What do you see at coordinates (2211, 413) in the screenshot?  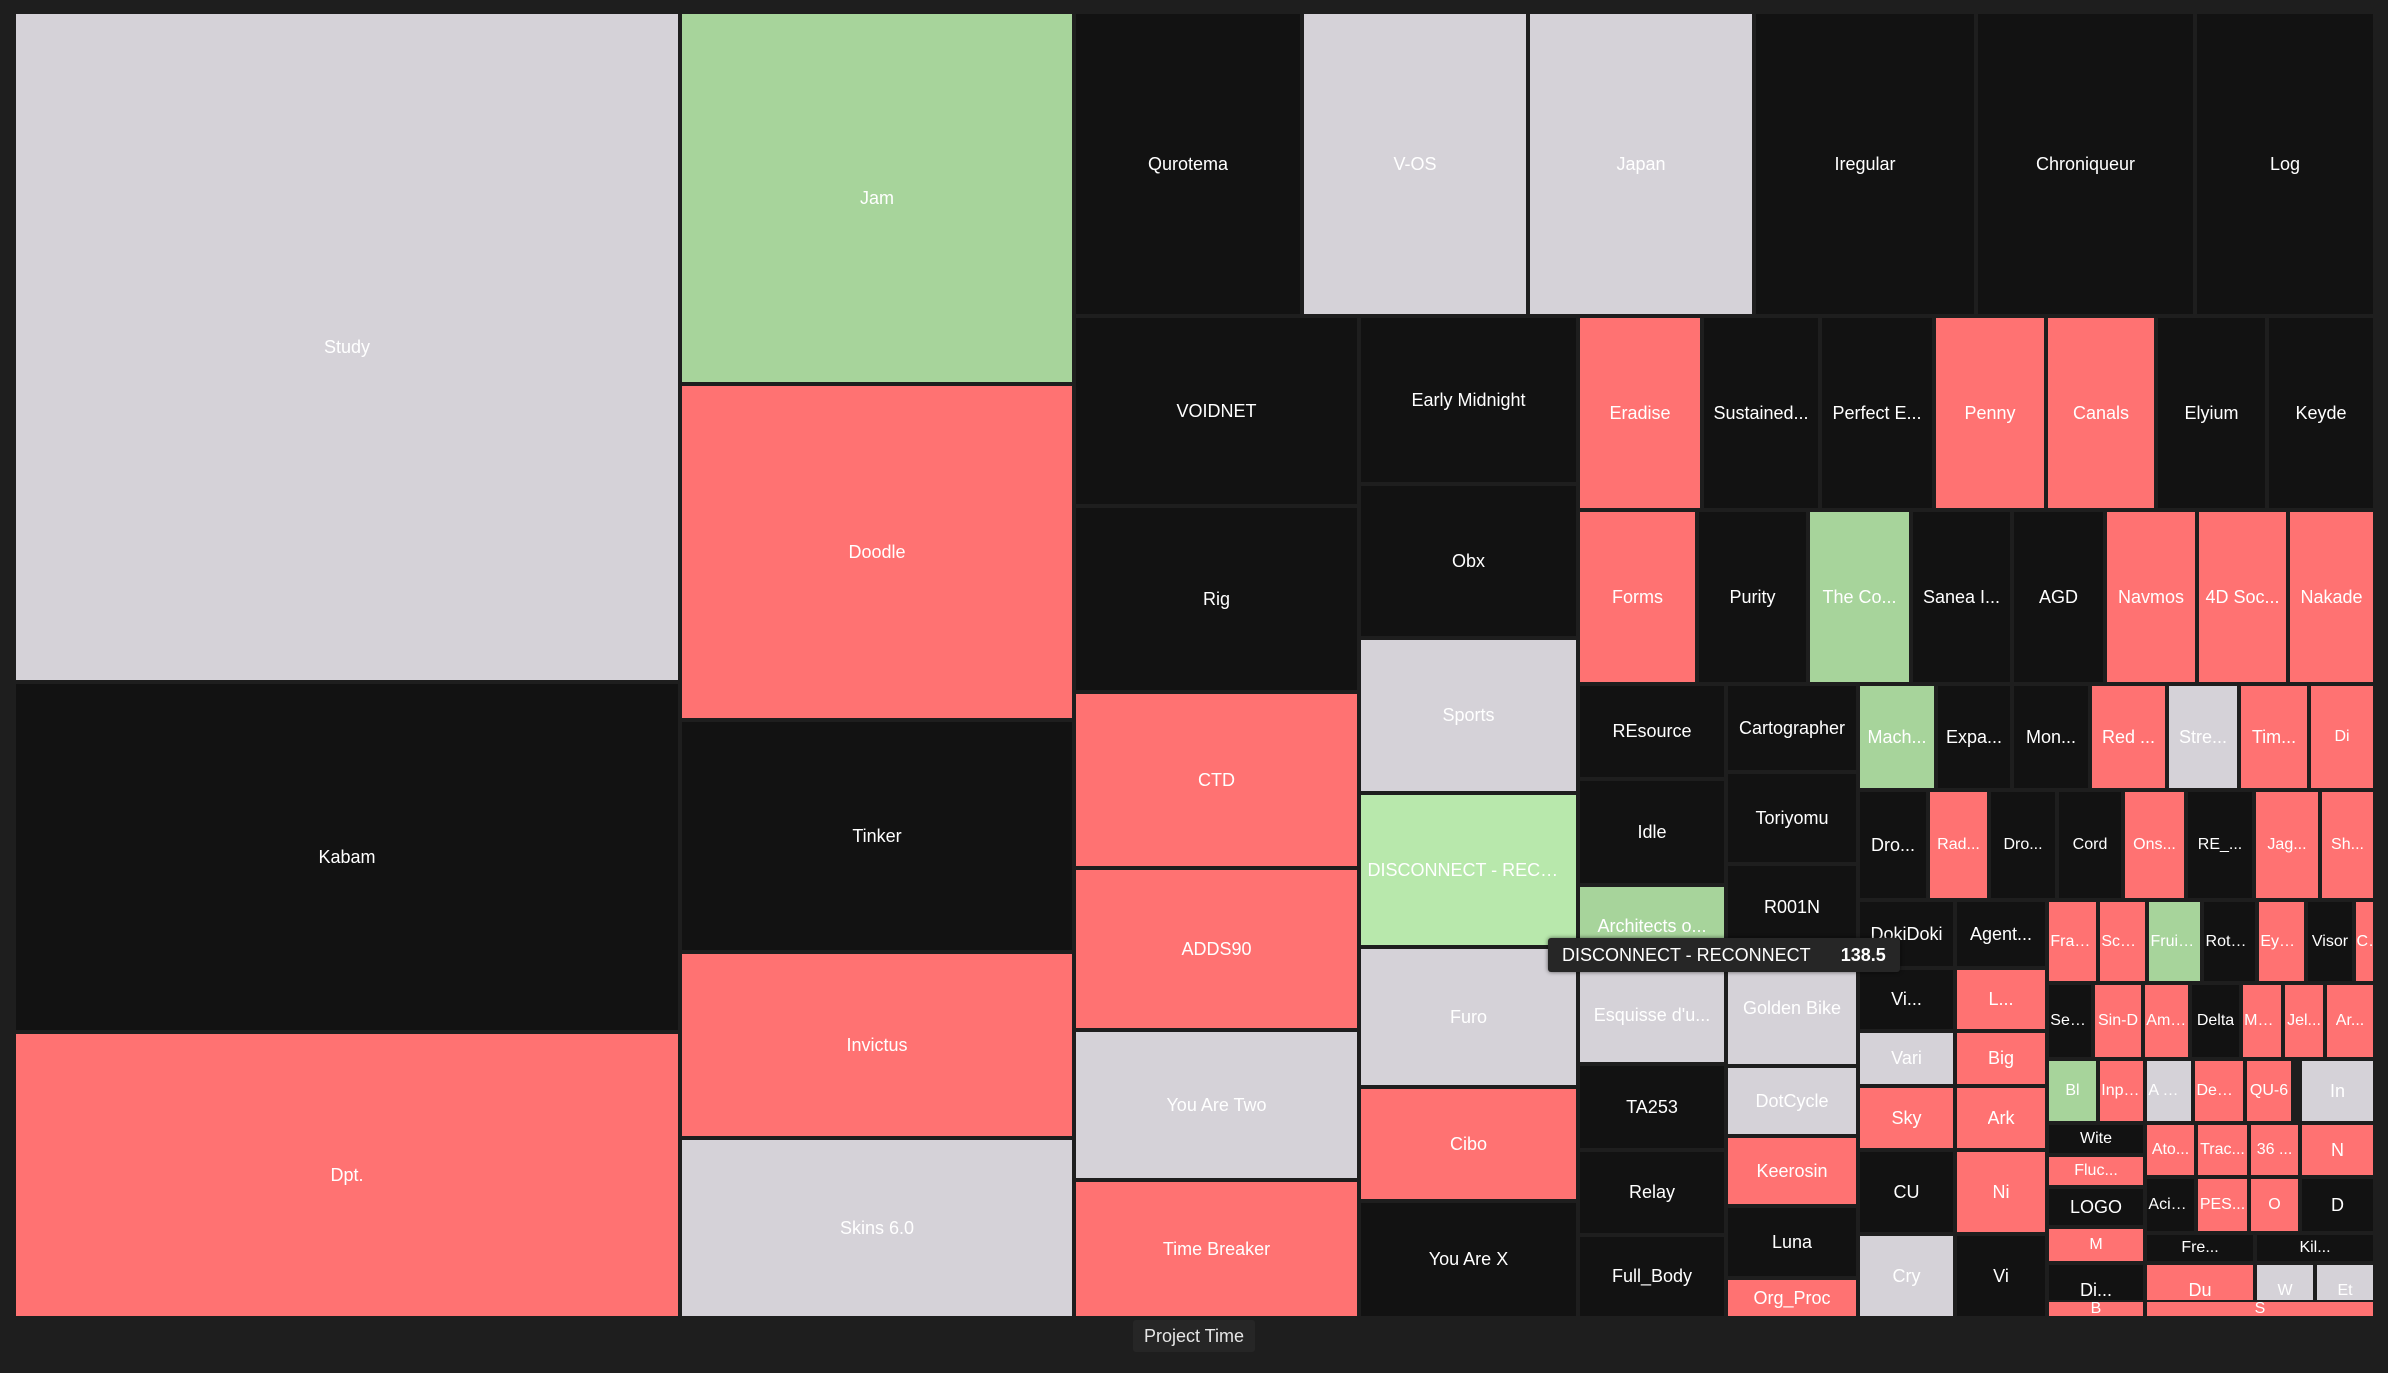 I see `treemap-cell: Elyium` at bounding box center [2211, 413].